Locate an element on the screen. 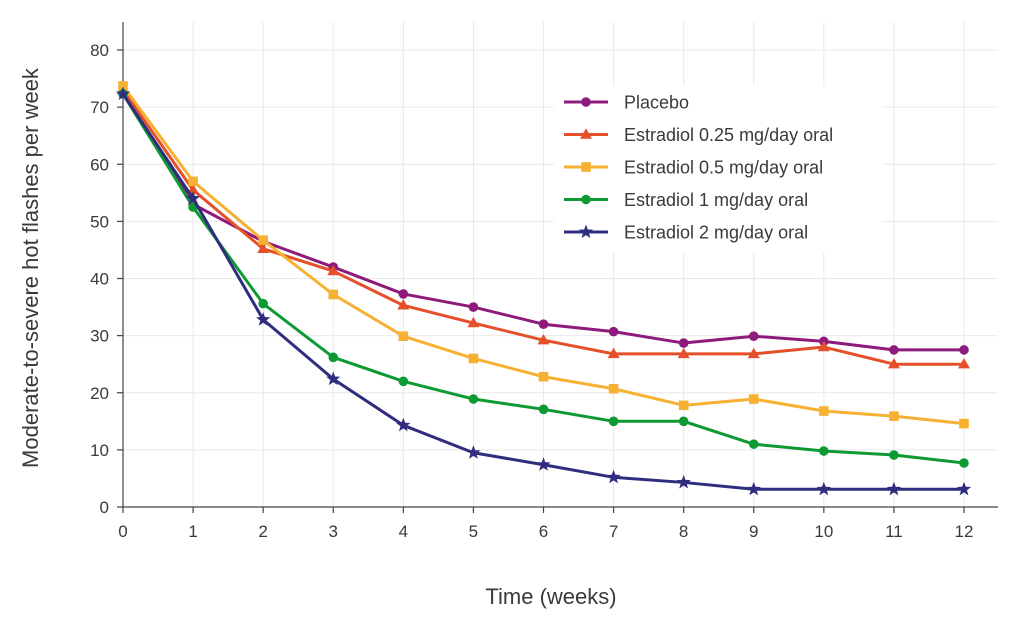  x-tick-label-8: 8 is located at coordinates (683, 531).